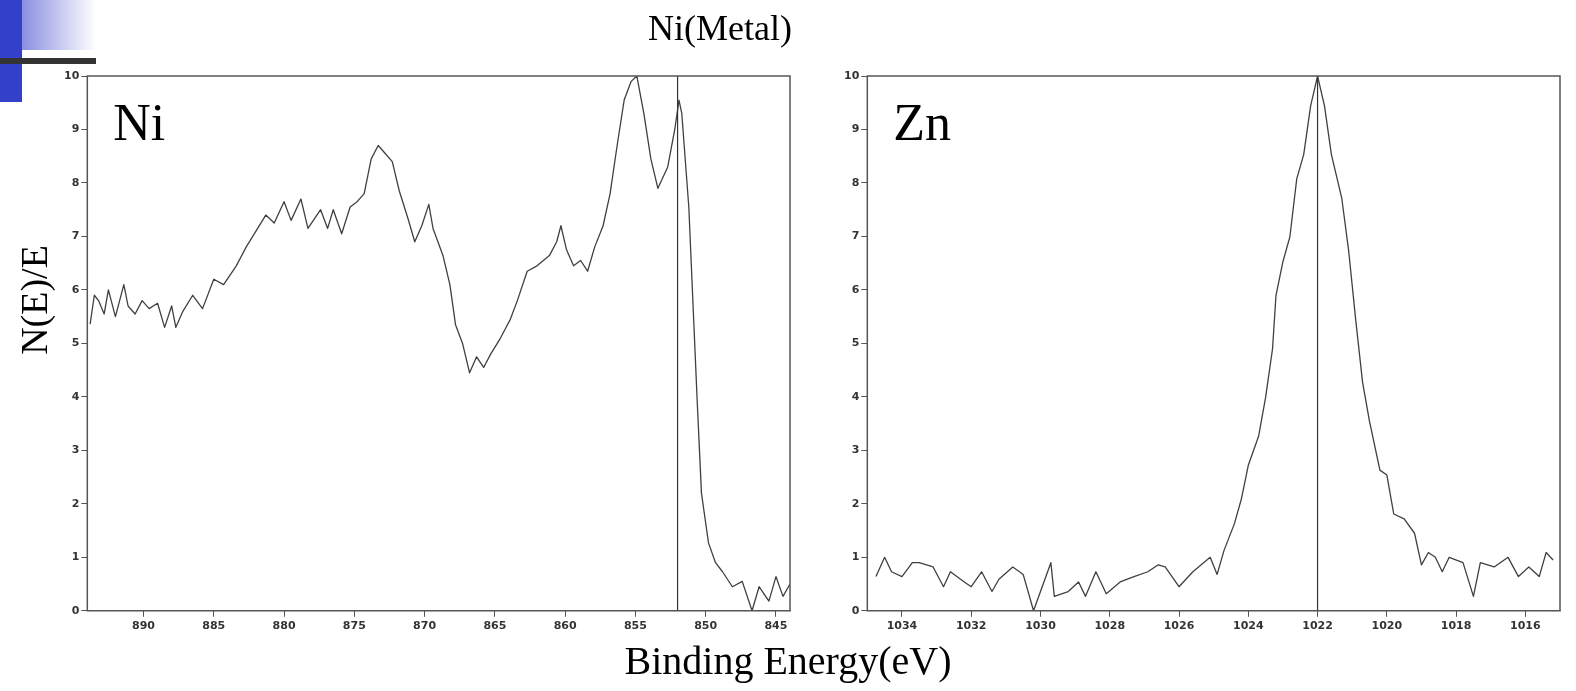 The height and width of the screenshot is (691, 1576). I want to click on x-tick-label: 850, so click(706, 626).